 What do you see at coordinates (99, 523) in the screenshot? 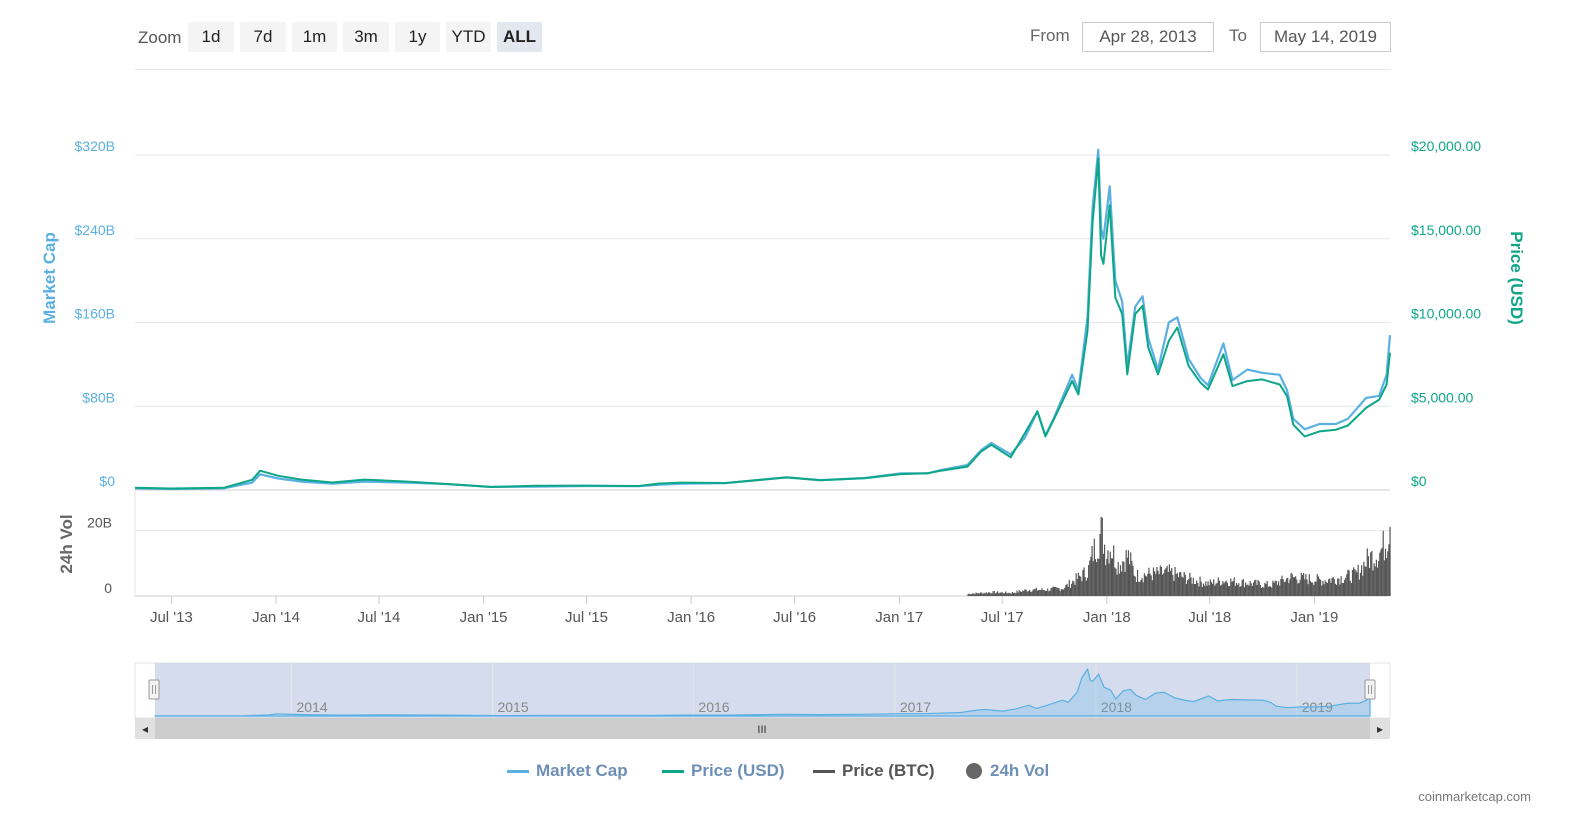
I see `volume-tick-label: 20B` at bounding box center [99, 523].